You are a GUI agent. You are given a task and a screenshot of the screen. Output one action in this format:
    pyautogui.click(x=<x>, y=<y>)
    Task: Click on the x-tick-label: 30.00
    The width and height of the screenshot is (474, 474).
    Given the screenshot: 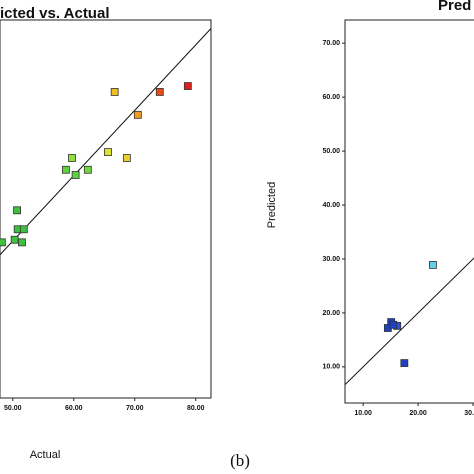 What is the action you would take?
    pyautogui.click(x=469, y=413)
    